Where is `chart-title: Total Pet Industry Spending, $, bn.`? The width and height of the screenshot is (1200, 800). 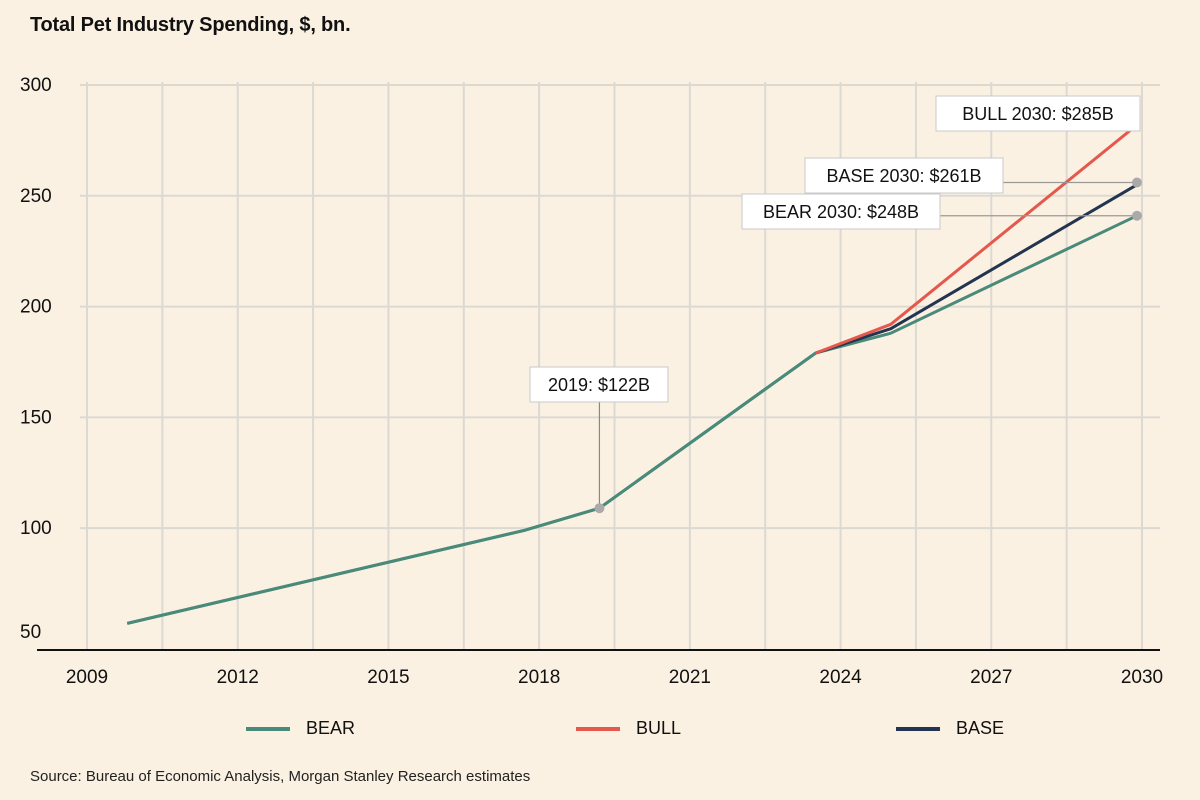
chart-title: Total Pet Industry Spending, $, bn. is located at coordinates (190, 25).